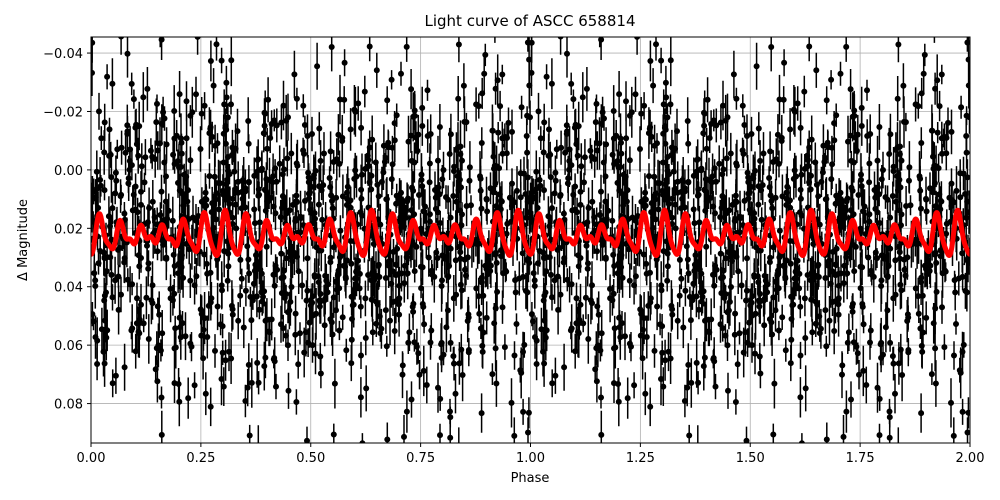  What do you see at coordinates (970, 458) in the screenshot?
I see `x-tick-label: 2.00` at bounding box center [970, 458].